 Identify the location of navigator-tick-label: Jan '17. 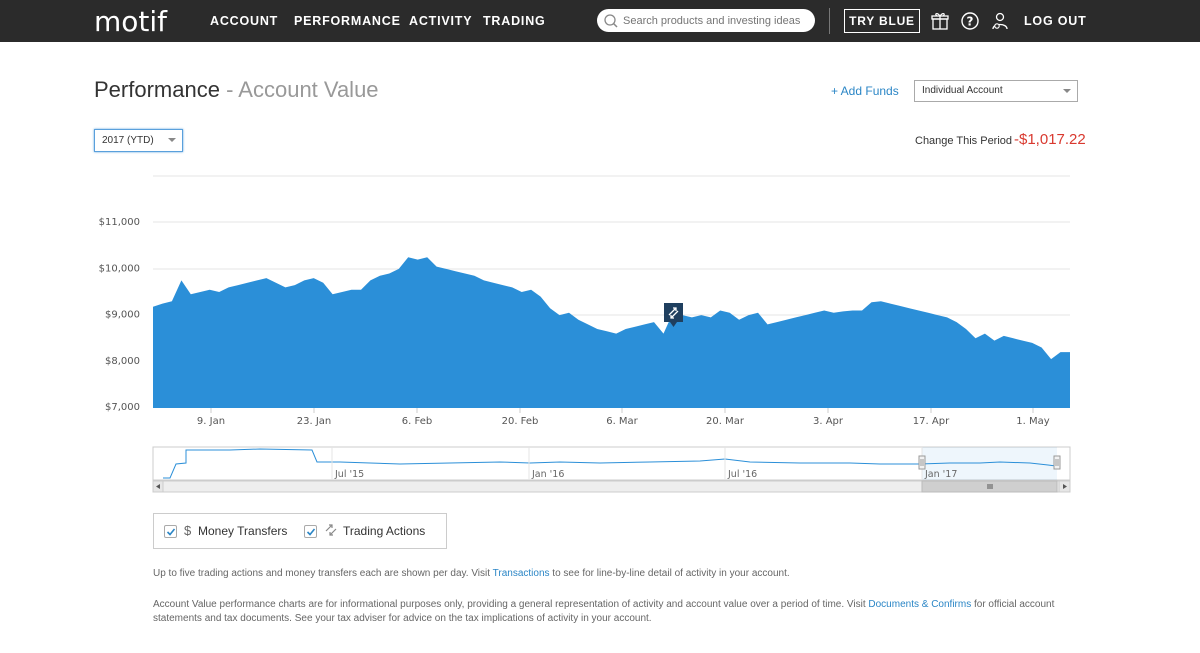
(940, 474).